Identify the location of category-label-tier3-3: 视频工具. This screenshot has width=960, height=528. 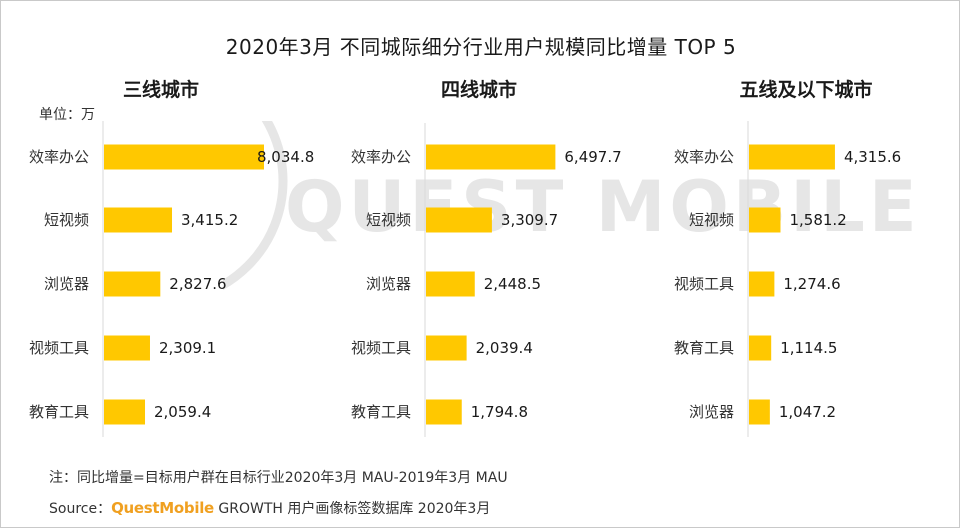
(59, 348).